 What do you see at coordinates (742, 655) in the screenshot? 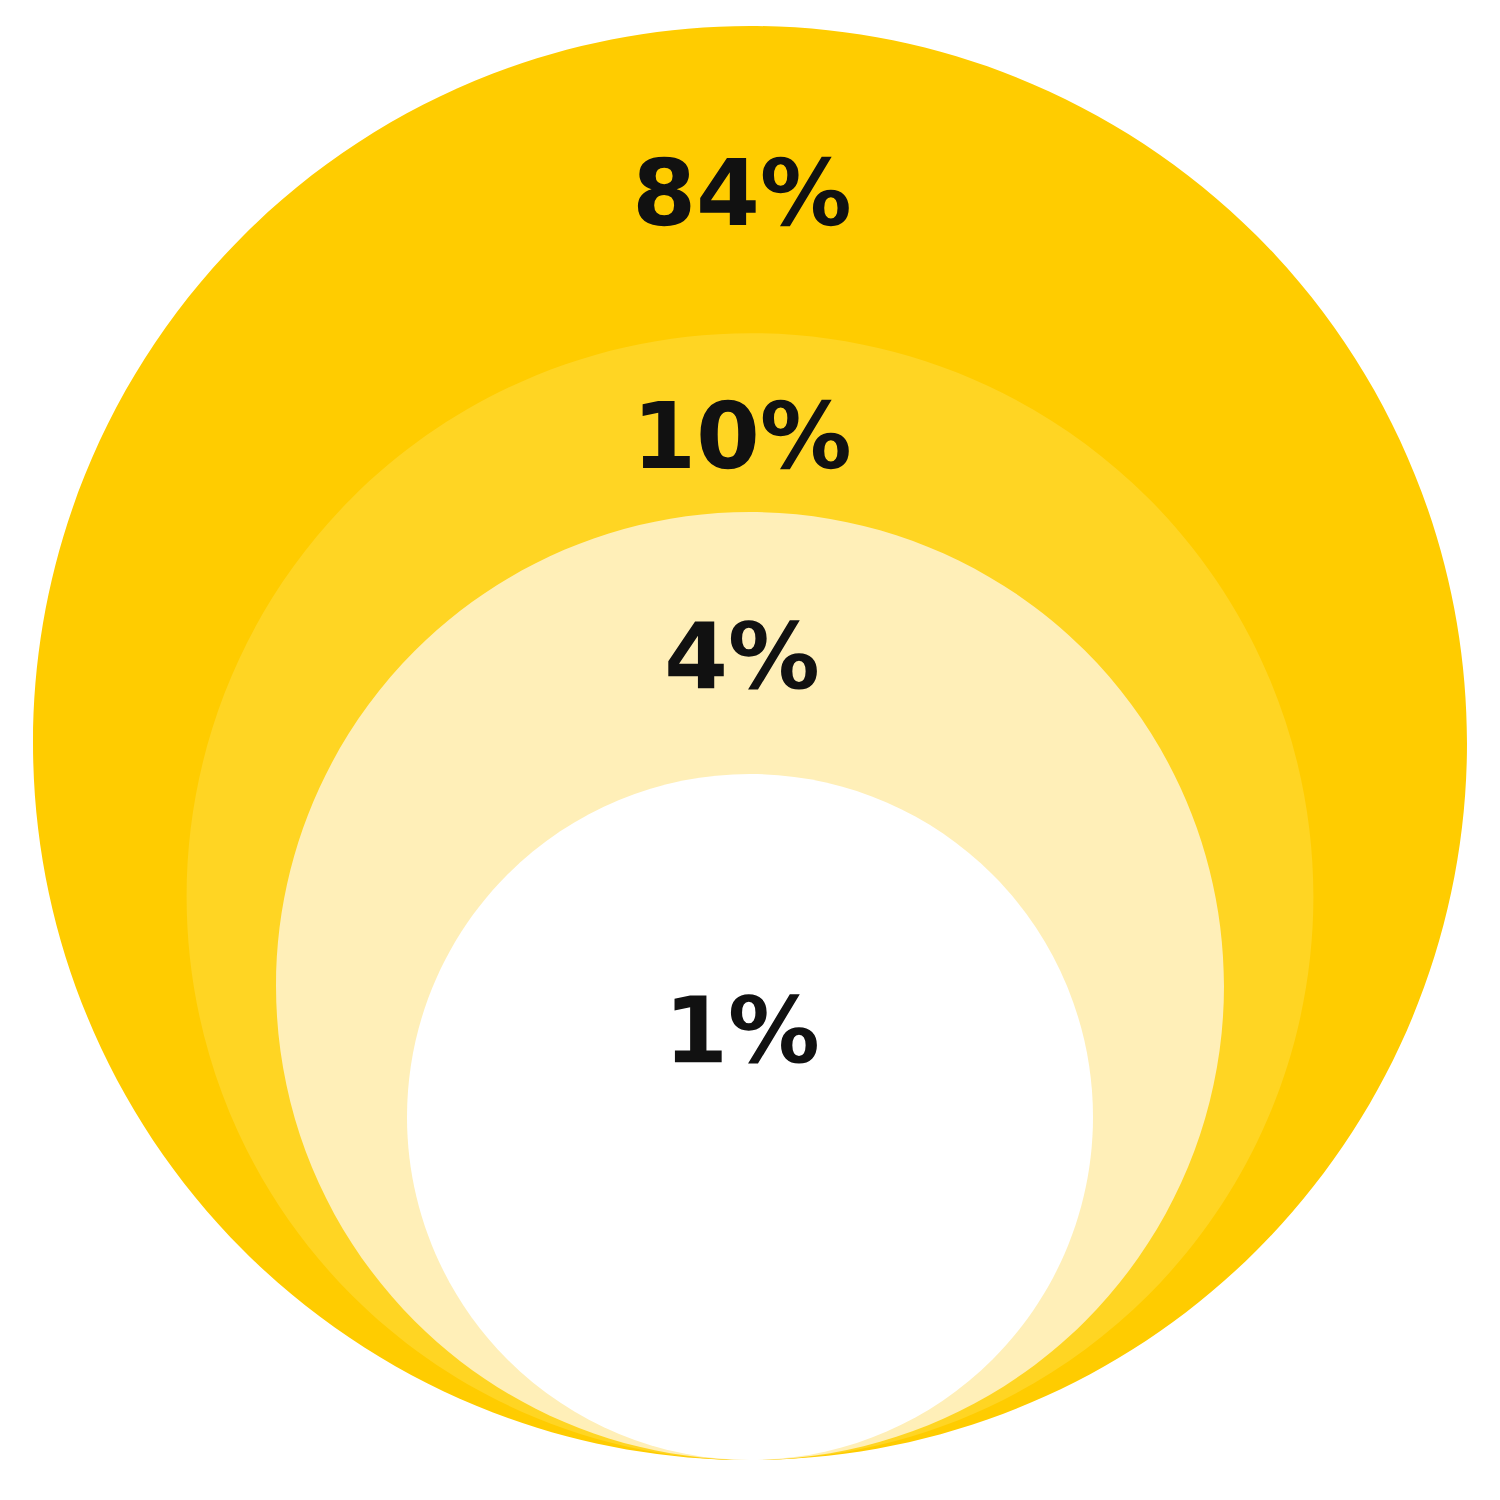
I see `data-label: 4%` at bounding box center [742, 655].